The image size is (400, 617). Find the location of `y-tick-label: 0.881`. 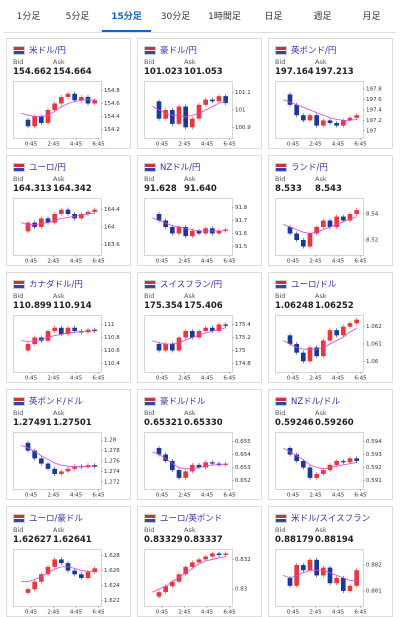

y-tick-label: 0.881 is located at coordinates (374, 592).